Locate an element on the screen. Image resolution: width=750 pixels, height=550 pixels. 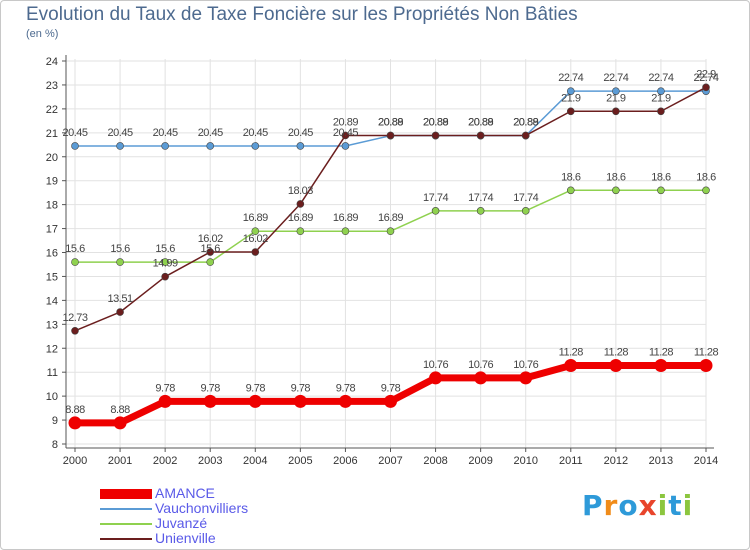
y-tick-label: 11 is located at coordinates (52, 373).